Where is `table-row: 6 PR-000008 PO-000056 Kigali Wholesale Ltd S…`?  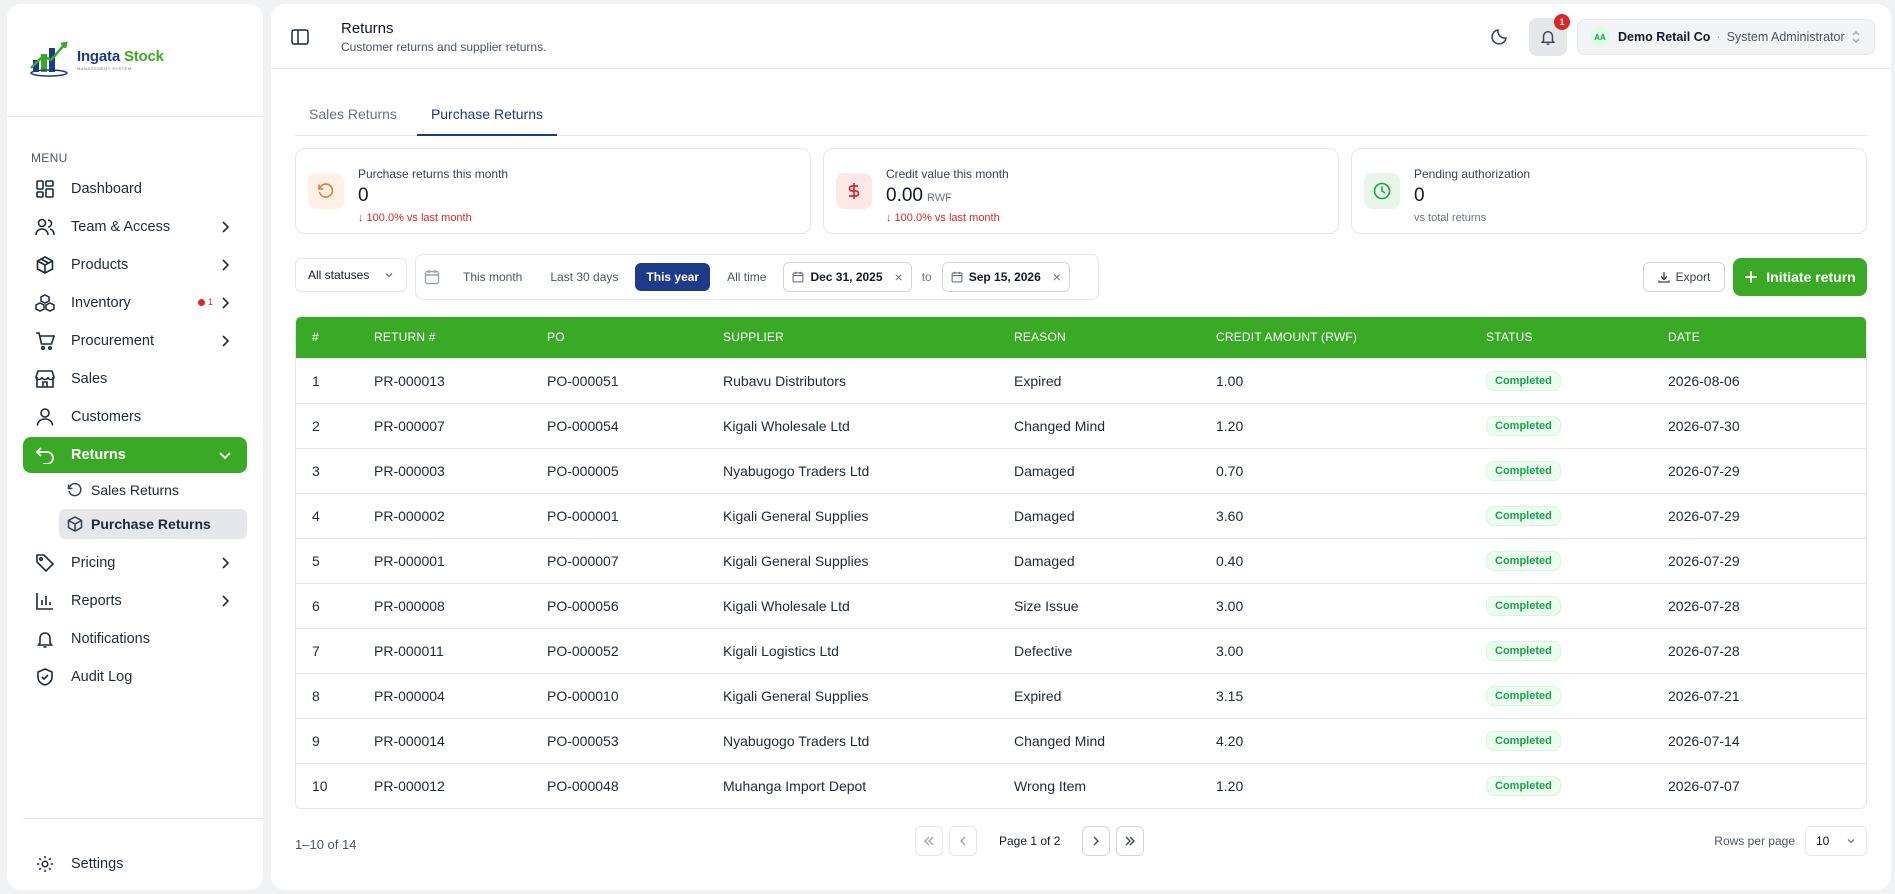
table-row: 6 PR-000008 PO-000056 Kigali Wholesale Ltd S… is located at coordinates (1081, 605).